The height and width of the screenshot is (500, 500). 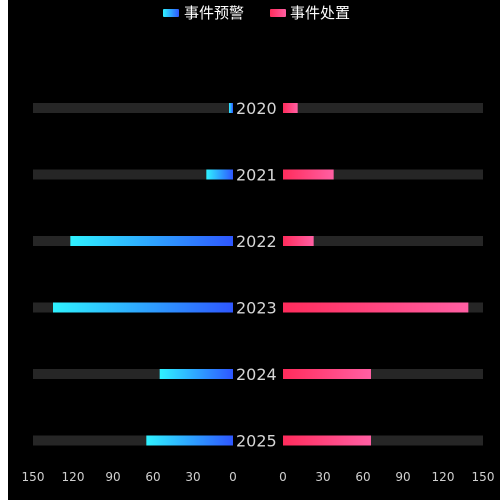 What do you see at coordinates (443, 477) in the screenshot?
I see `right-tick-label: 120` at bounding box center [443, 477].